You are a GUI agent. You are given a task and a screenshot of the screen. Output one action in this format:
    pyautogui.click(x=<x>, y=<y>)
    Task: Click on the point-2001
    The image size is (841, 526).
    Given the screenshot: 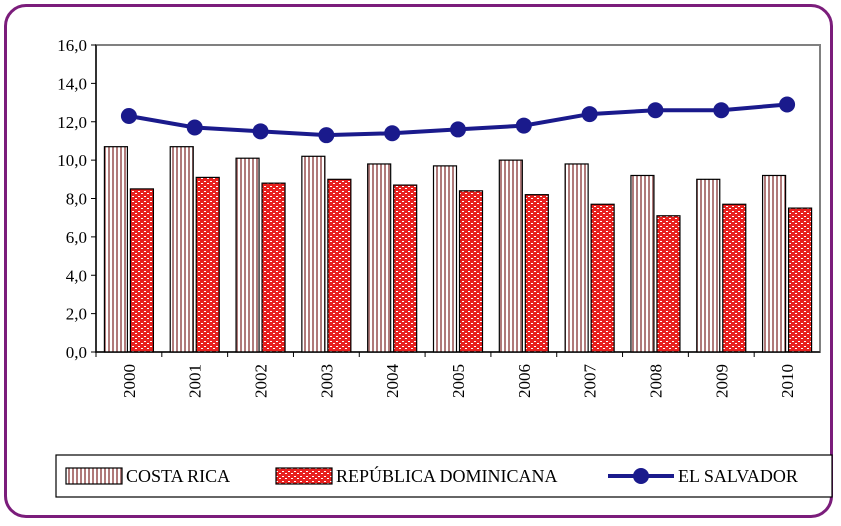 What is the action you would take?
    pyautogui.click(x=194, y=127)
    